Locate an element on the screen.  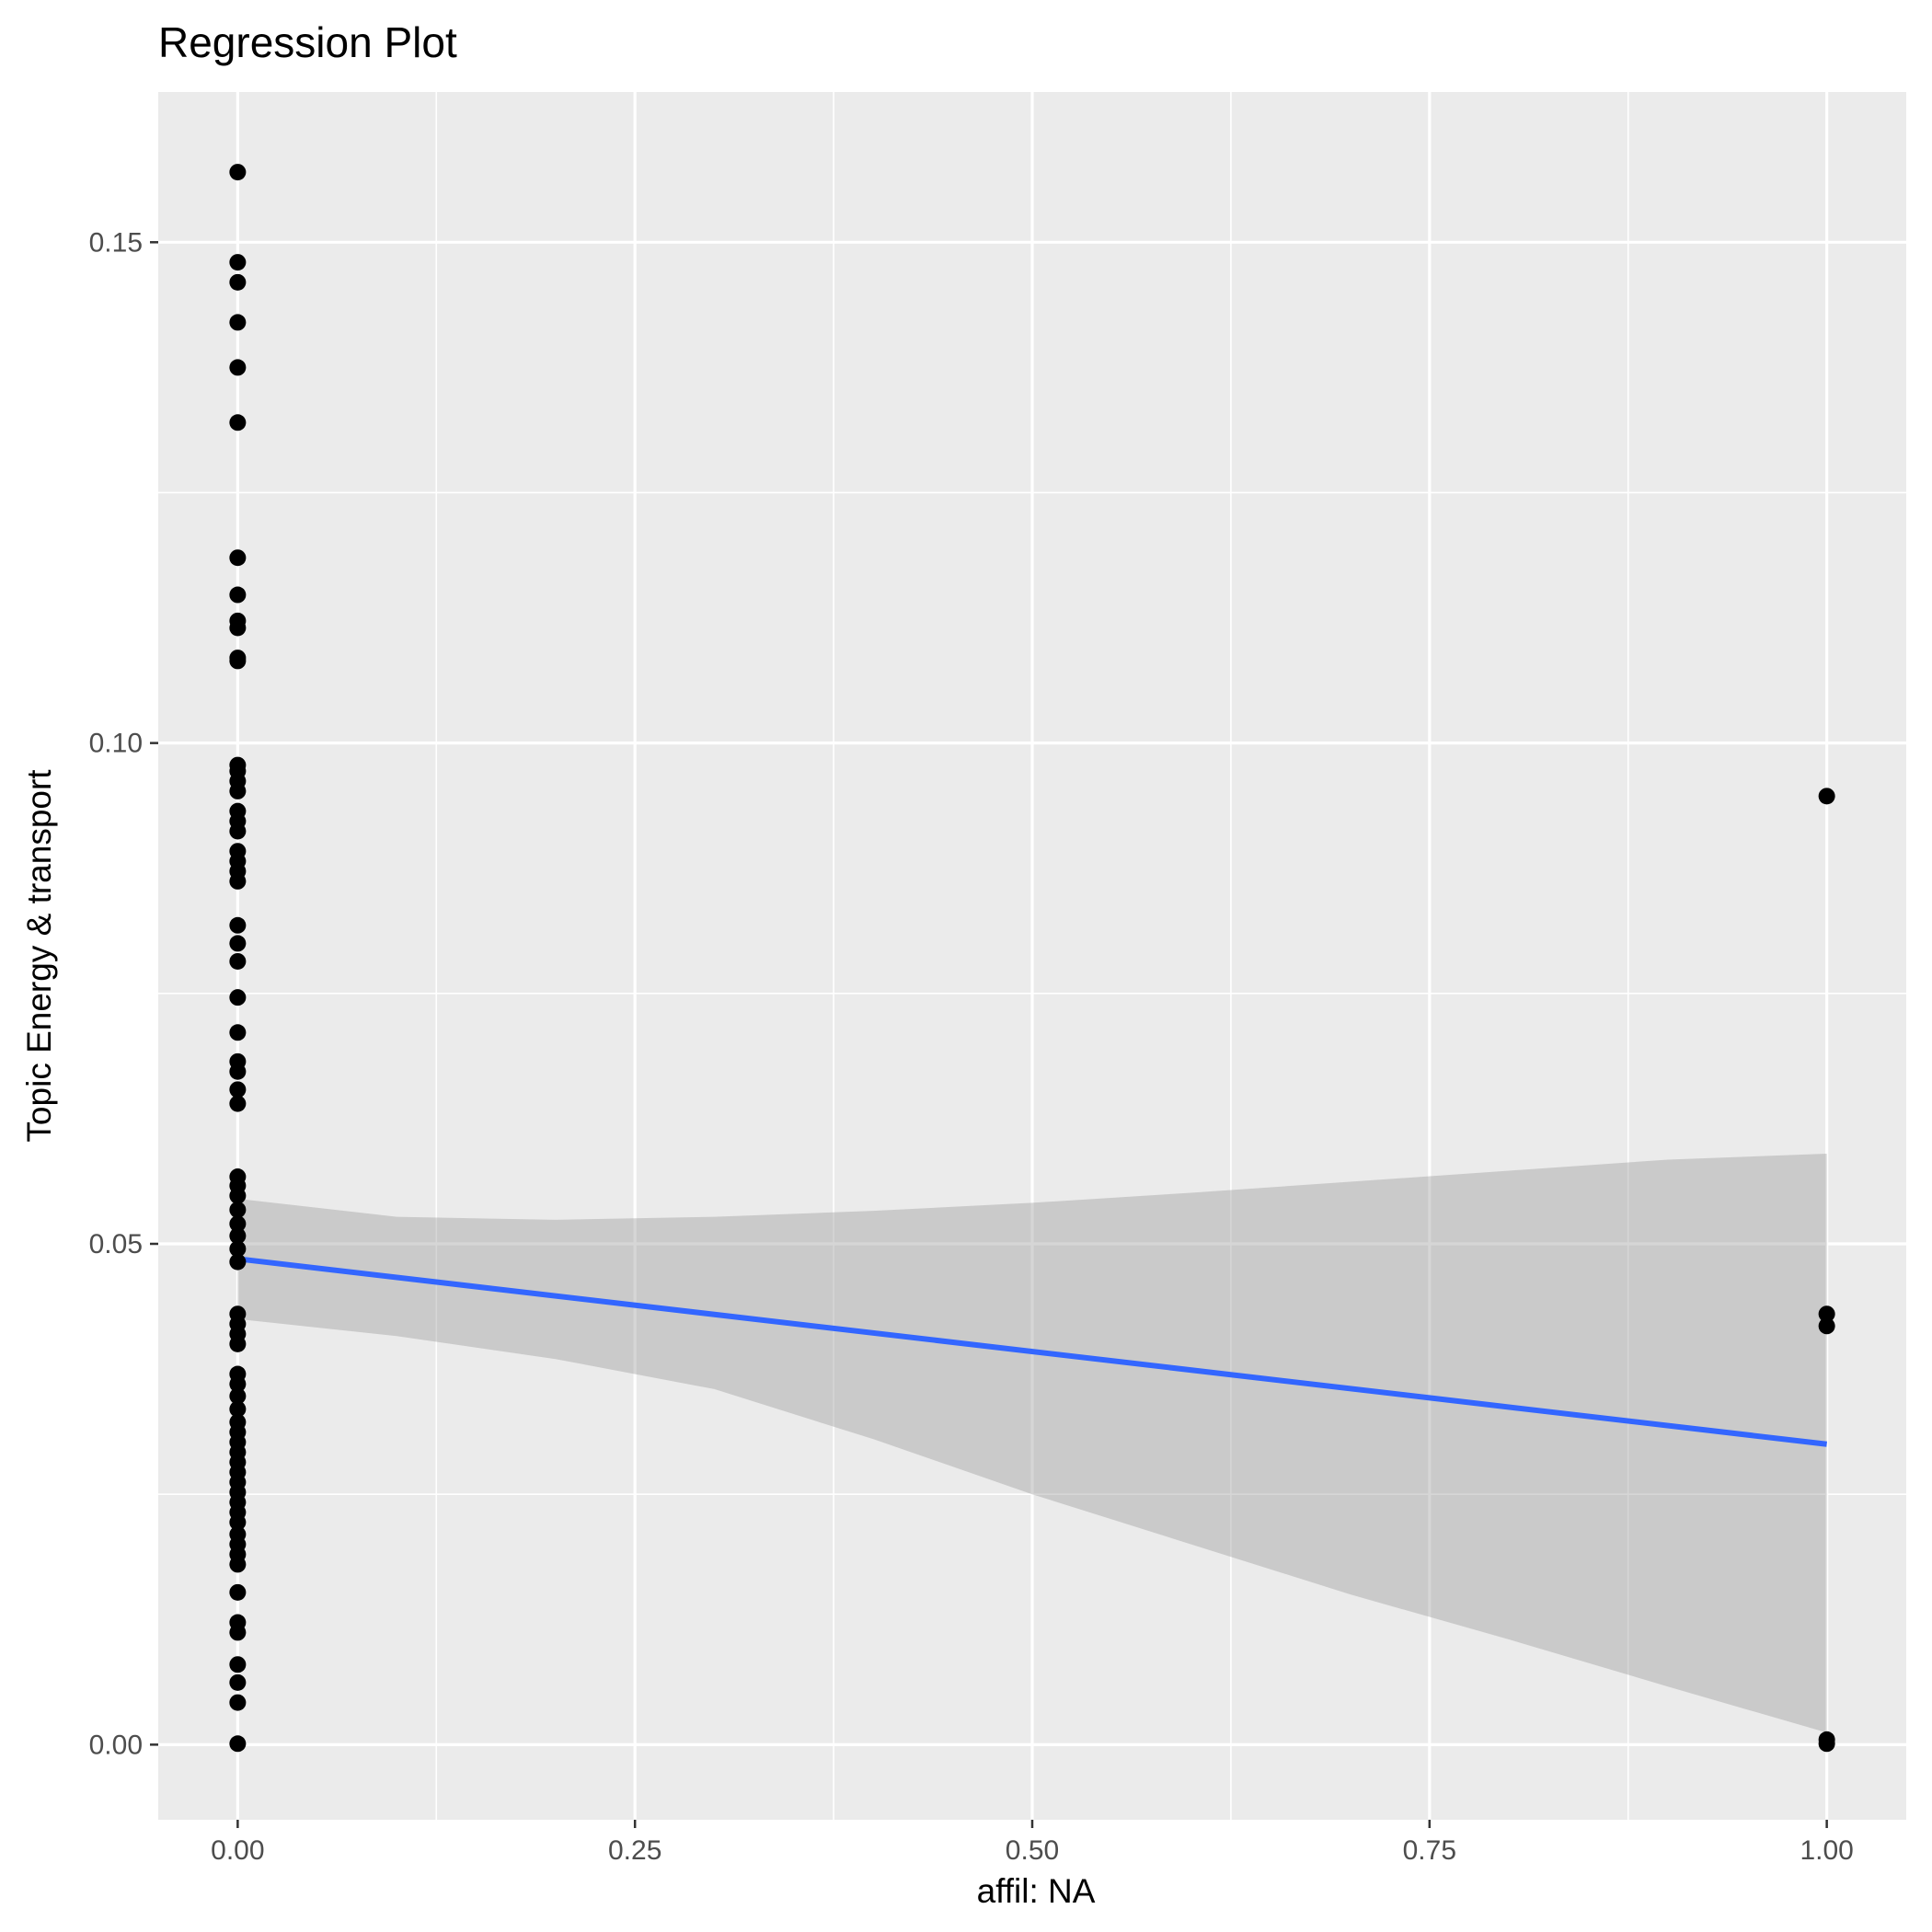
y-tick-label: 0.10 is located at coordinates (116, 744).